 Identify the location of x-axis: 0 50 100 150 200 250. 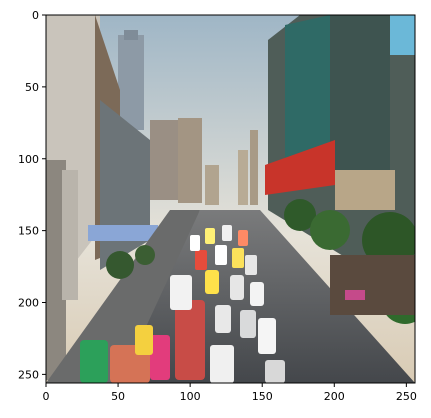
(230, 393).